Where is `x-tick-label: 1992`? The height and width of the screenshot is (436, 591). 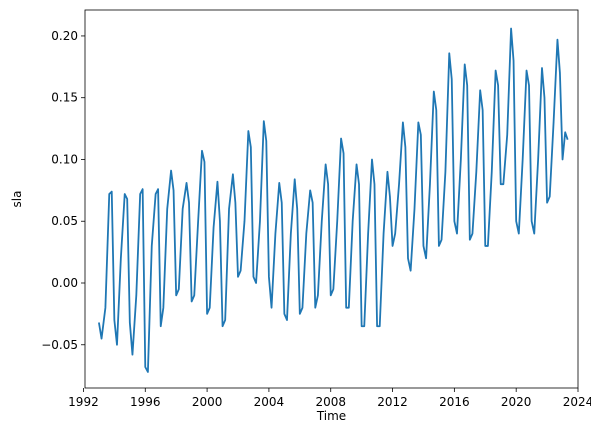 x-tick-label: 1992 is located at coordinates (83, 402).